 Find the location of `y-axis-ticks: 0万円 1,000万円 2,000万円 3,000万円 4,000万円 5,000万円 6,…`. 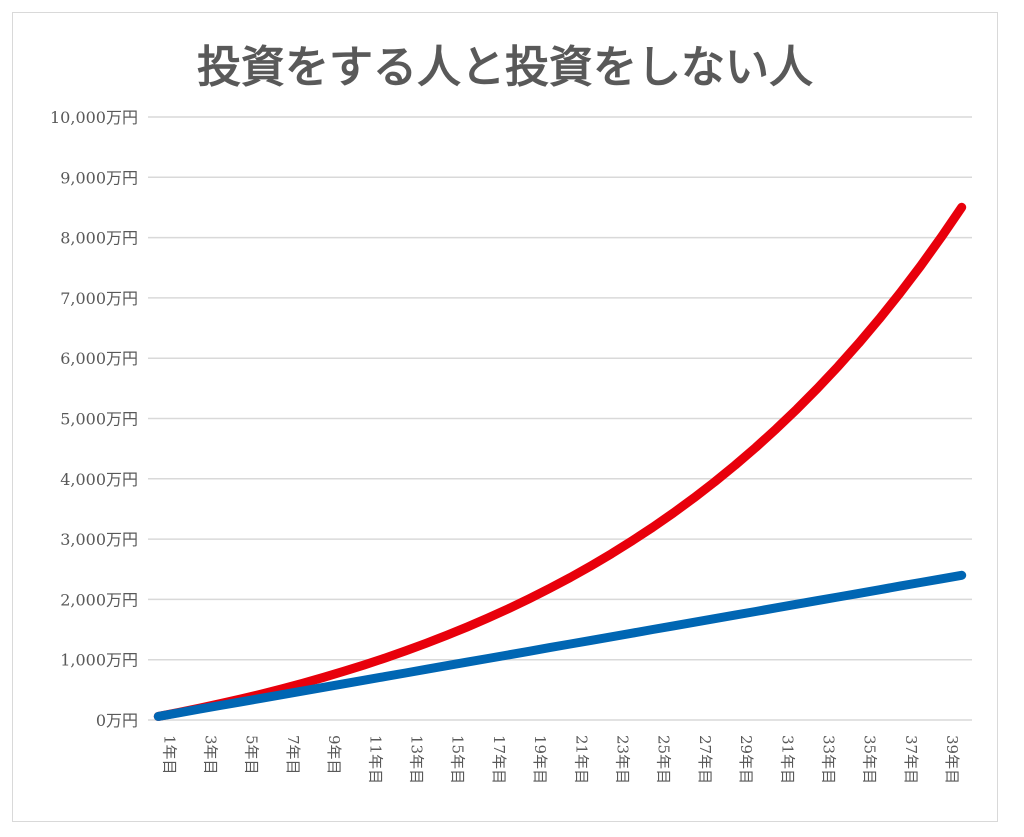

y-axis-ticks: 0万円 1,000万円 2,000万円 3,000万円 4,000万円 5,000万円 6,… is located at coordinates (94, 419).